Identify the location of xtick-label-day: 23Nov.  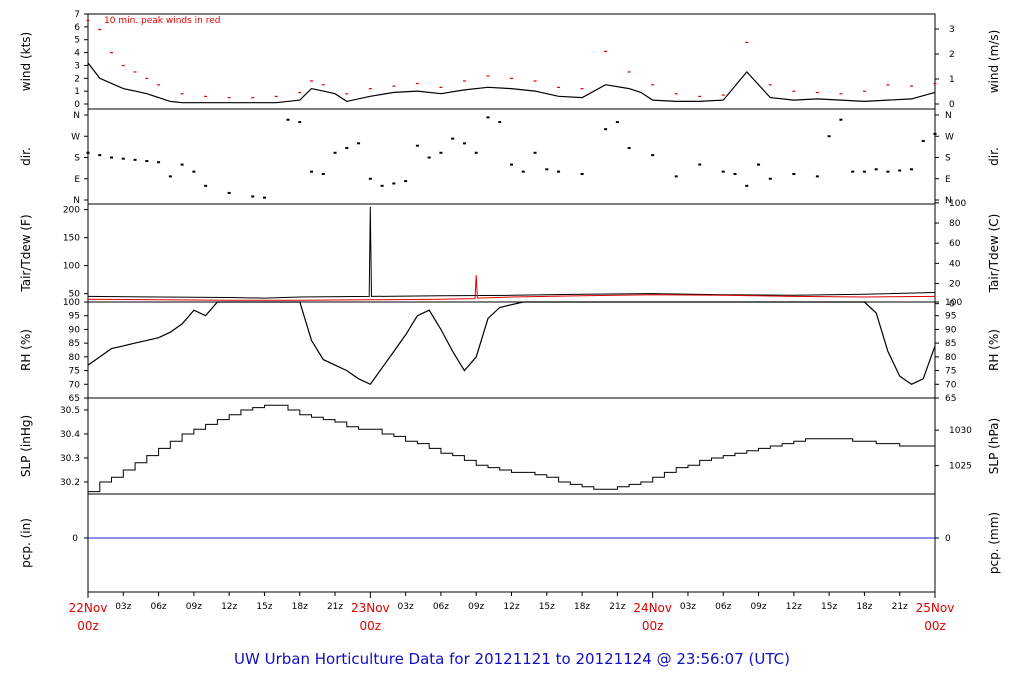
(370, 608).